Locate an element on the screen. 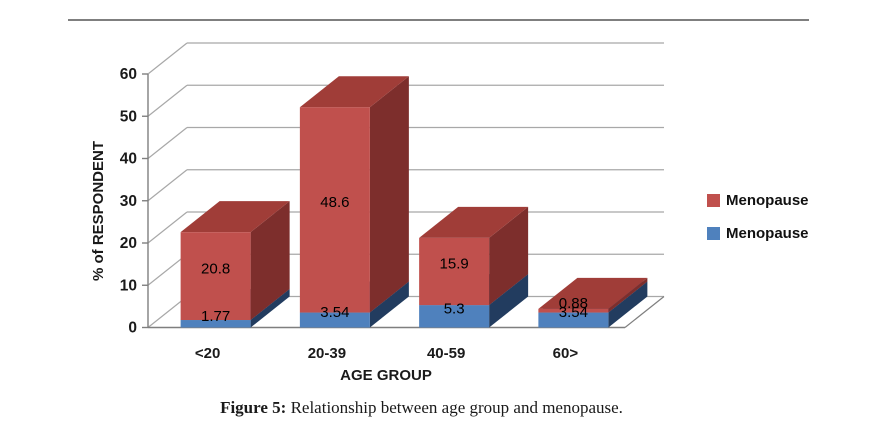  floor-right-edge is located at coordinates (644, 312).